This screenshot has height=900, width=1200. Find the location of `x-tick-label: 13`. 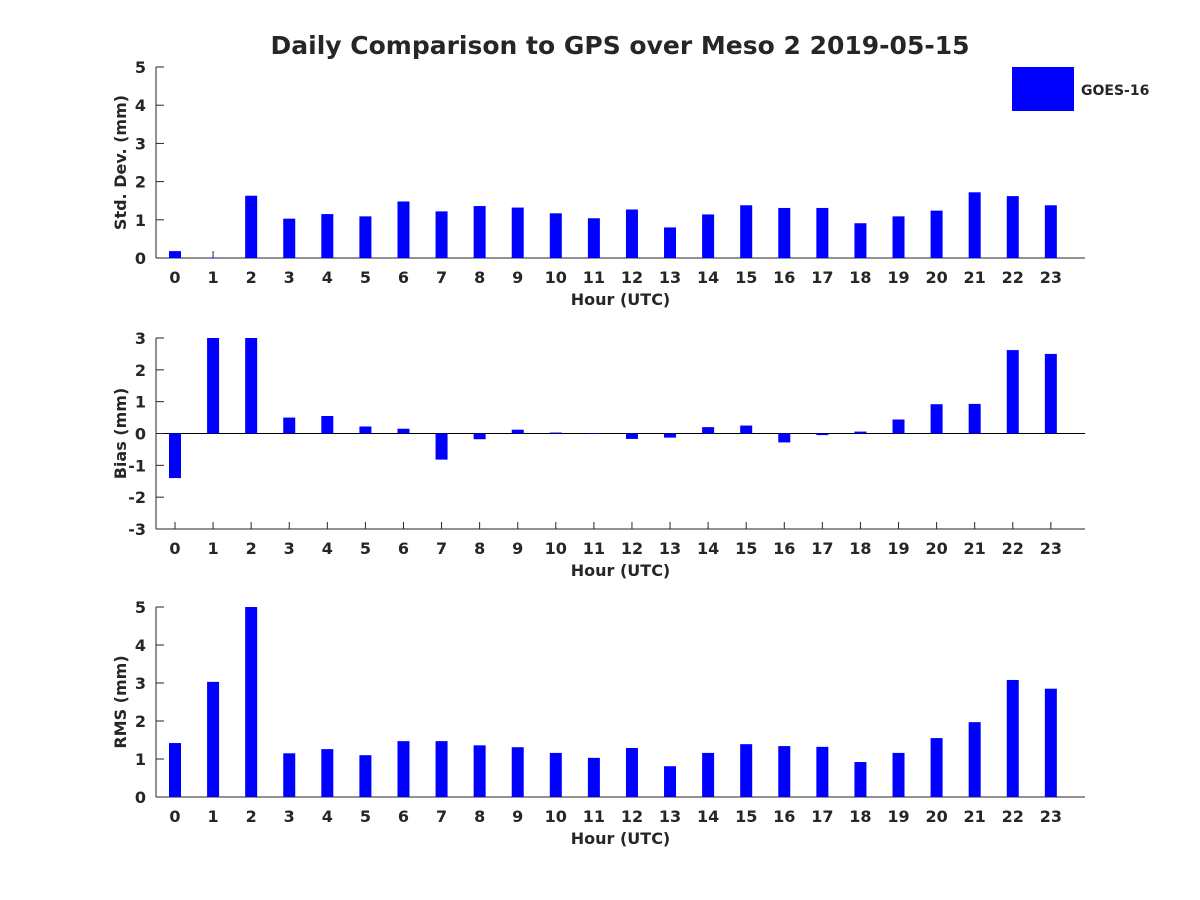

x-tick-label: 13 is located at coordinates (670, 548).